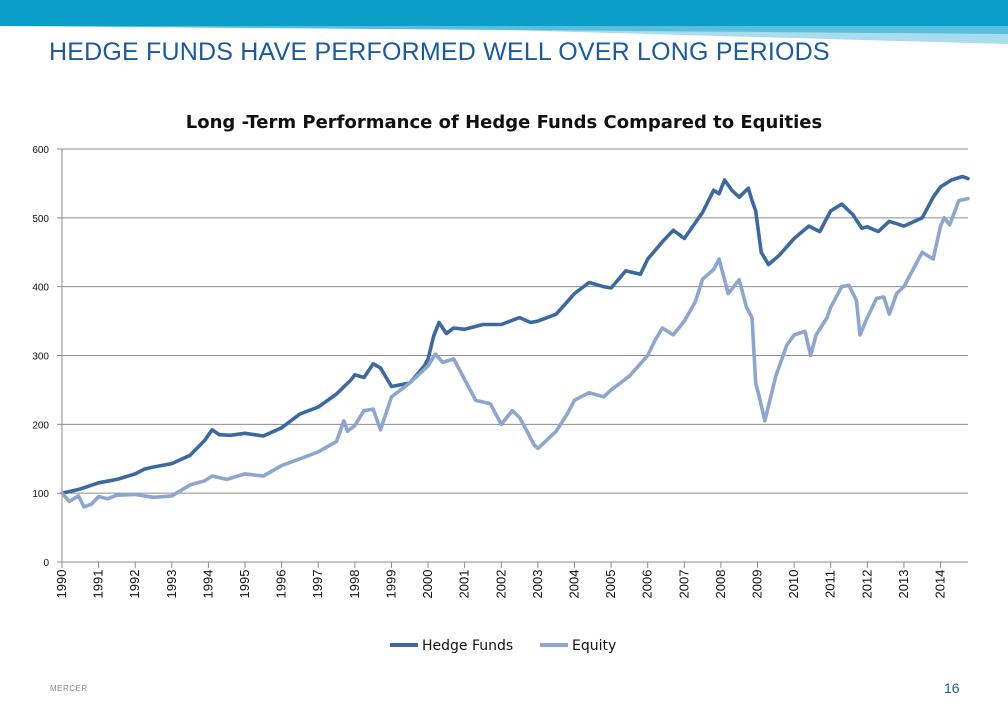 The image size is (1008, 720). I want to click on x-tick-label: 1994, so click(207, 584).